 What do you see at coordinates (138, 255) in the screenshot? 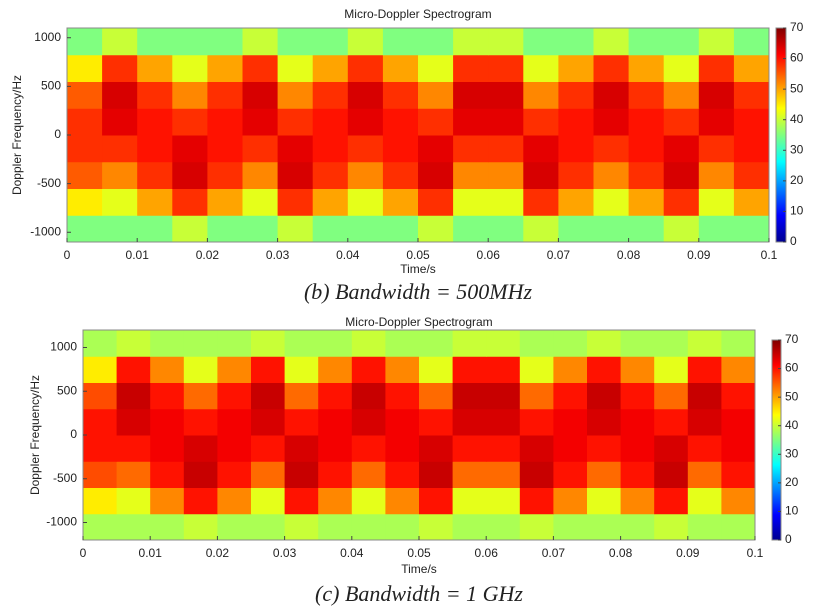
I see `x-tick-label: 0.01` at bounding box center [138, 255].